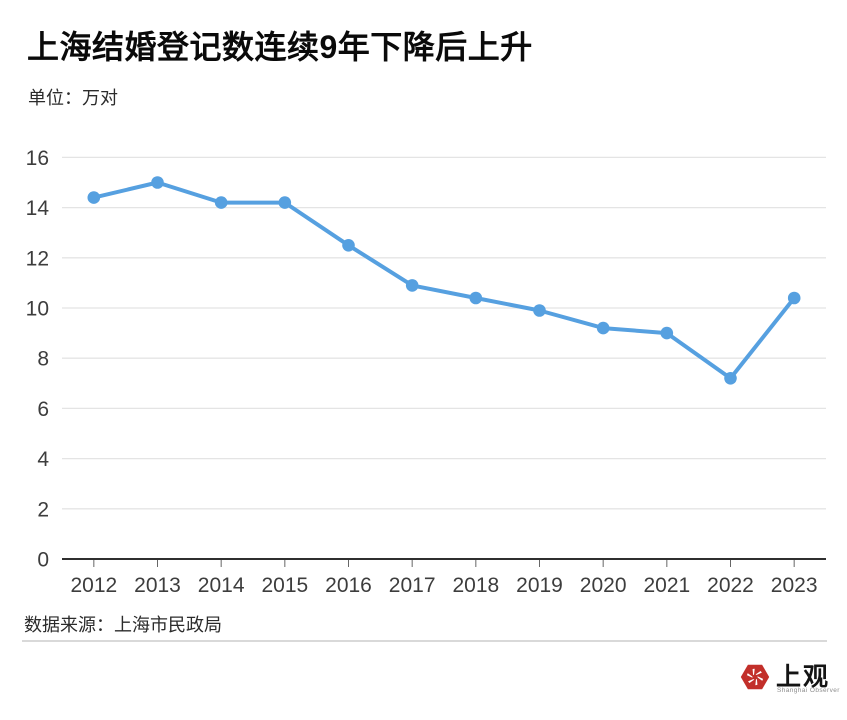  Describe the element at coordinates (93, 585) in the screenshot. I see `x-tick-label: 2012` at that location.